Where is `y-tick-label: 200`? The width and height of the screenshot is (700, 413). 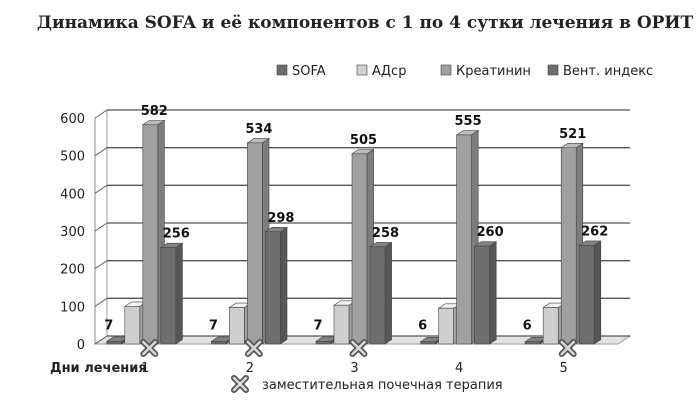 y-tick-label: 200 is located at coordinates (72, 270).